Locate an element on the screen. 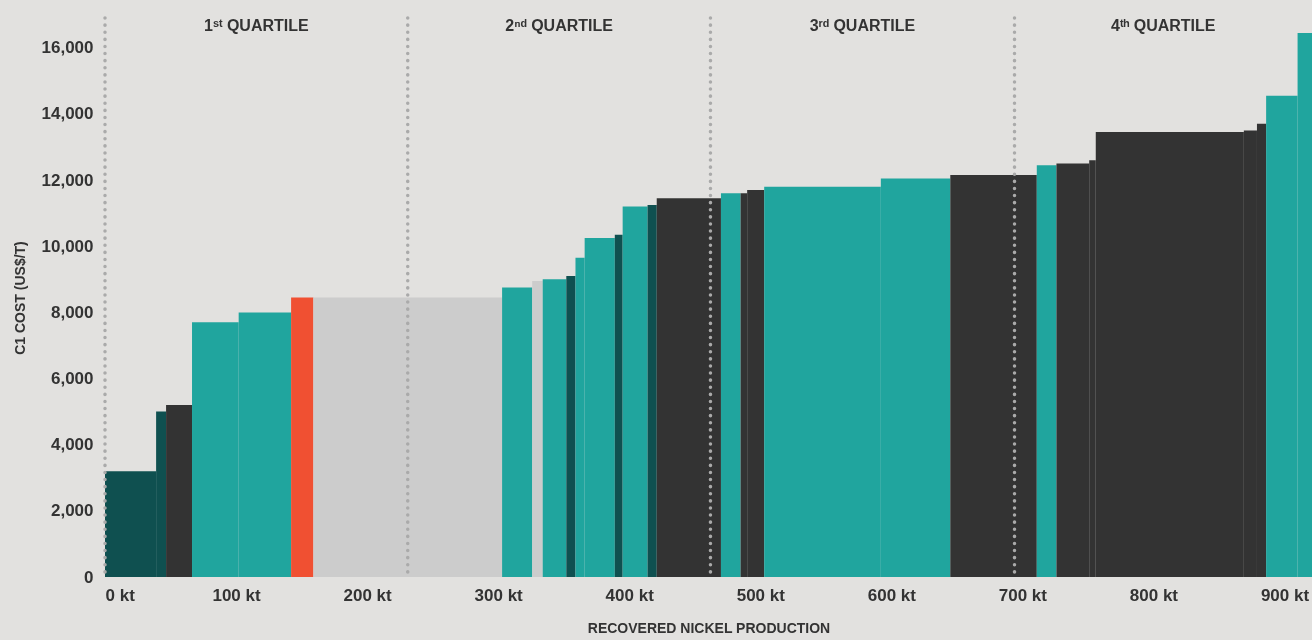 This screenshot has width=1312, height=640. y-tick-label: 14,000 is located at coordinates (67, 114).